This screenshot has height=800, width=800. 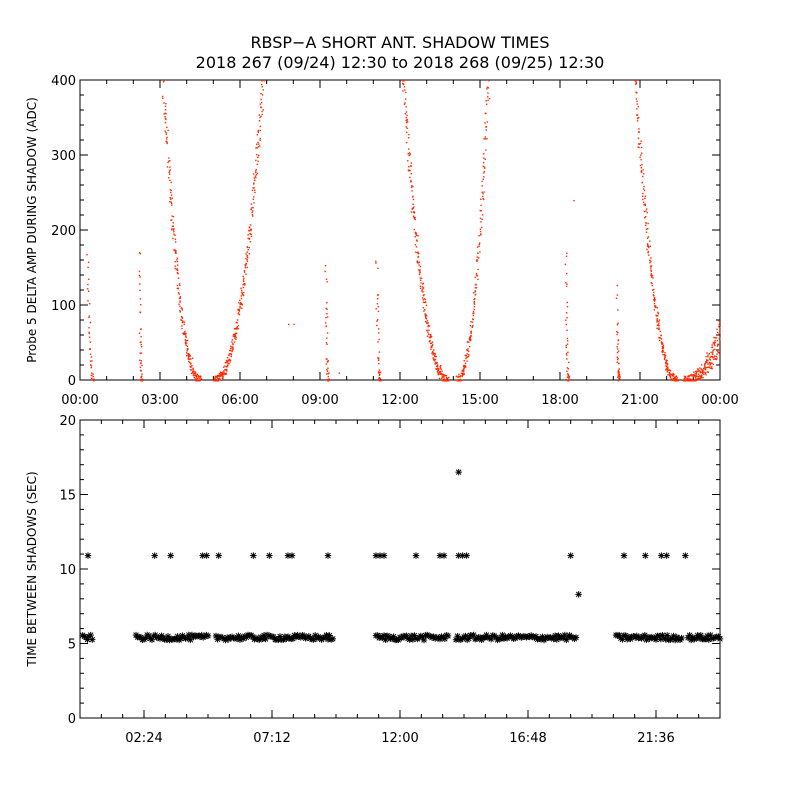 I want to click on x-tick-label: 18:00, so click(x=559, y=400).